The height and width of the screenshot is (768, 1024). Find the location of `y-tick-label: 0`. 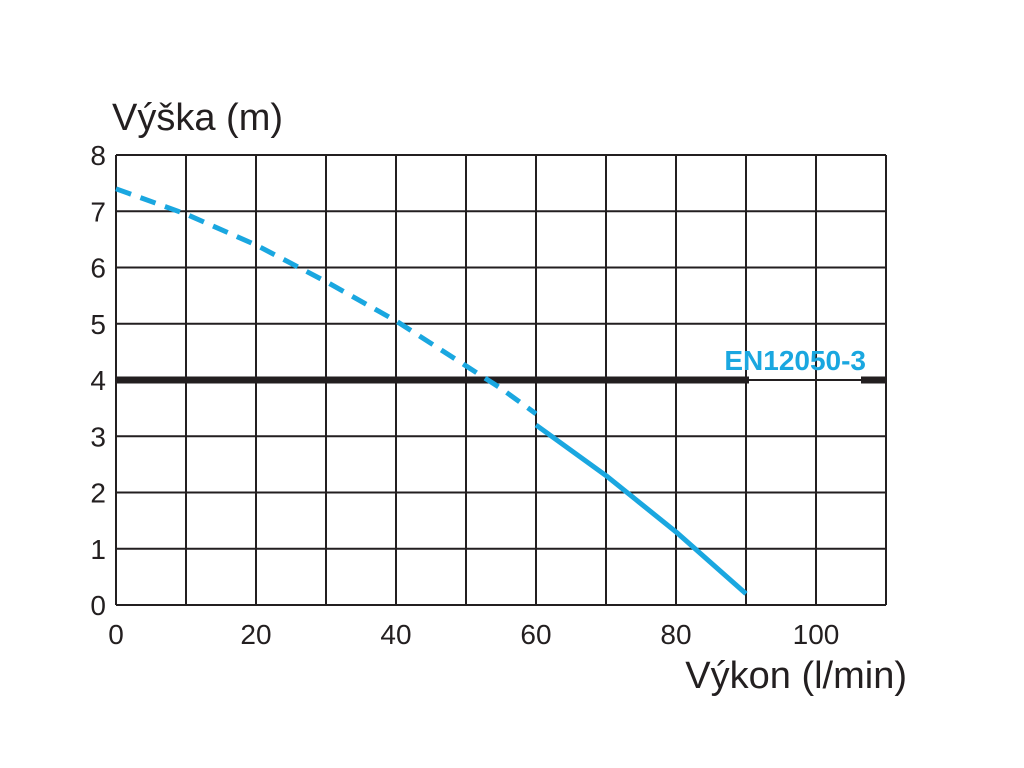

y-tick-label: 0 is located at coordinates (98, 605).